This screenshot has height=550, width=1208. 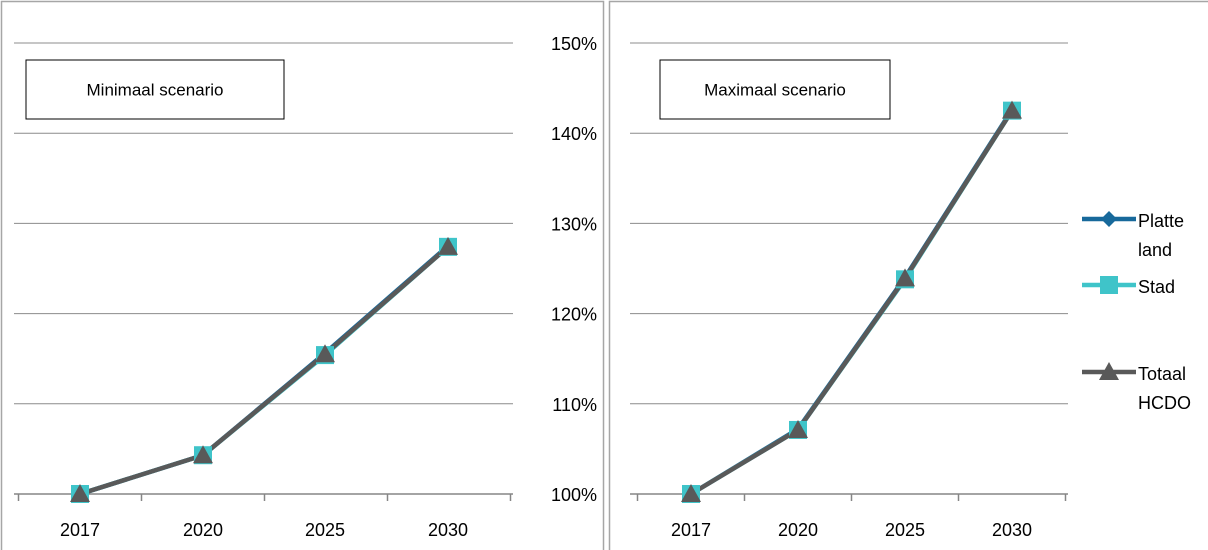 What do you see at coordinates (574, 405) in the screenshot?
I see `y-tick-label: 110%` at bounding box center [574, 405].